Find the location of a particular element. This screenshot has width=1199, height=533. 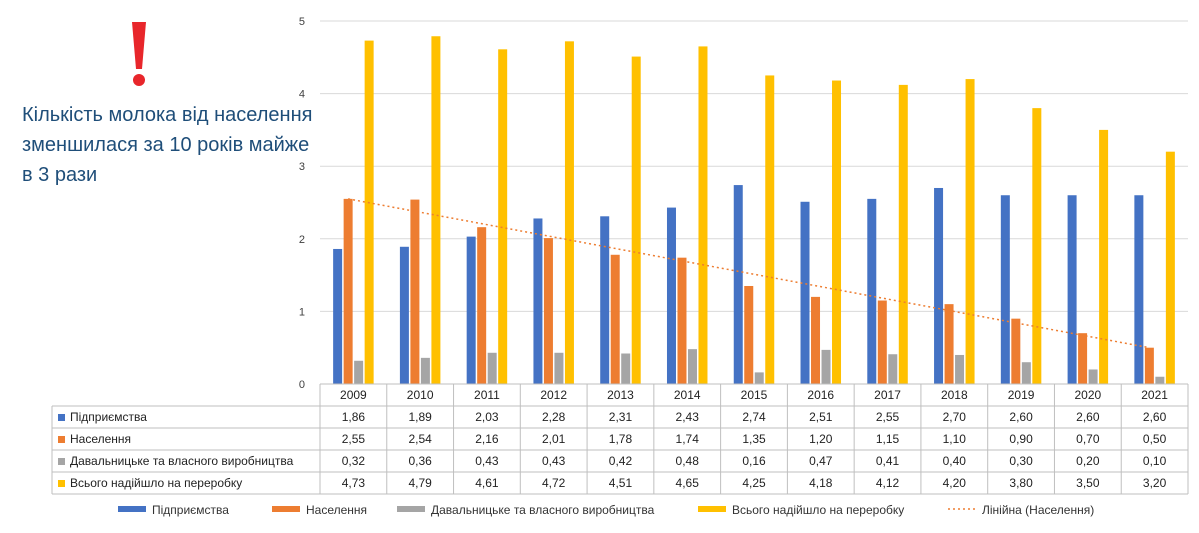

table-value-own_production-2009: 0,32 is located at coordinates (354, 461).